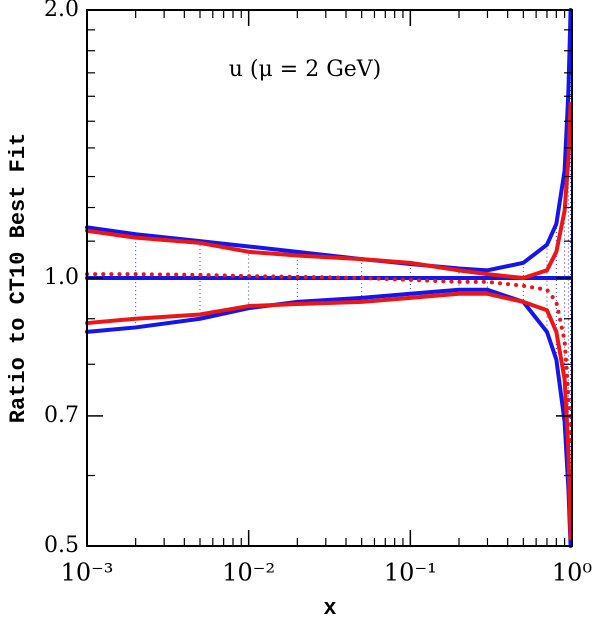 Image resolution: width=596 pixels, height=625 pixels. Describe the element at coordinates (61, 11) in the screenshot. I see `y-tick-label: 2.0` at that location.